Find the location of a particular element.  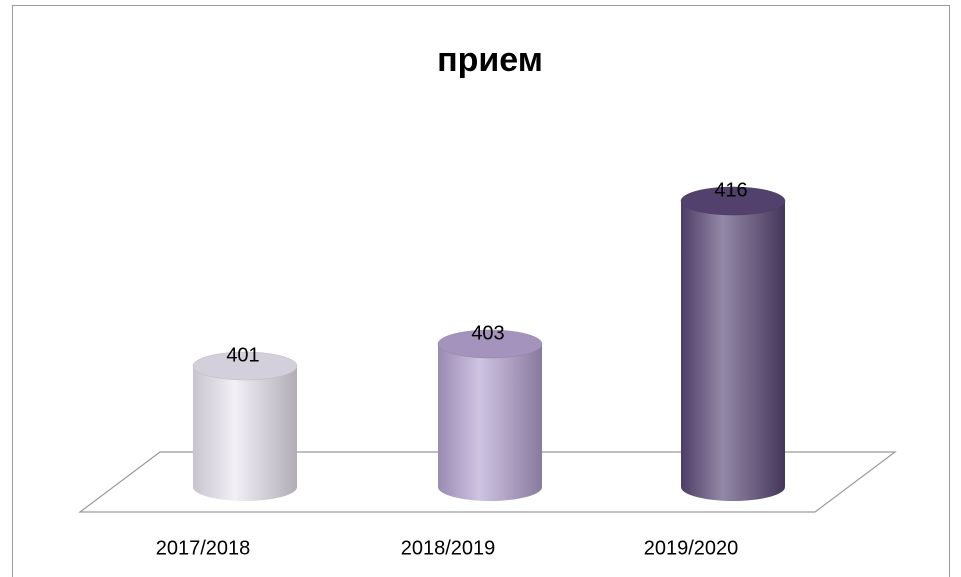

value-label: 403 is located at coordinates (487, 333).